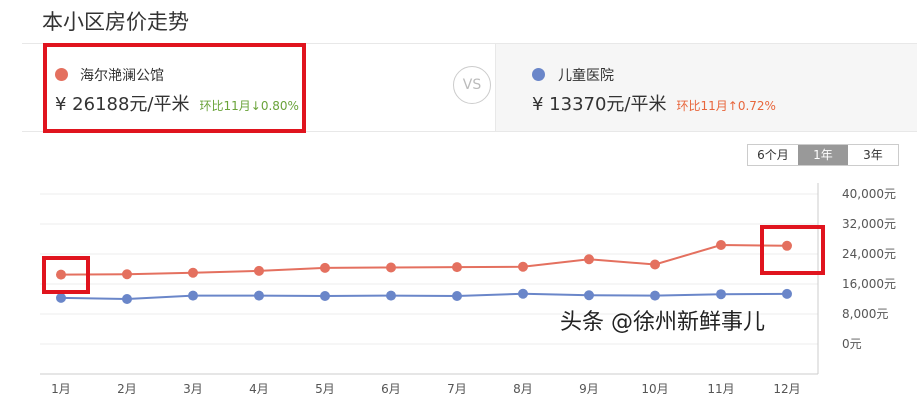  What do you see at coordinates (869, 224) in the screenshot?
I see `y-tick-label: 32,000元` at bounding box center [869, 224].